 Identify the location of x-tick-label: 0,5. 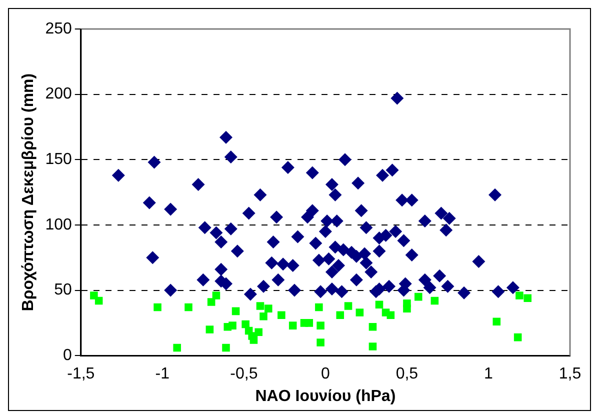
(407, 374).